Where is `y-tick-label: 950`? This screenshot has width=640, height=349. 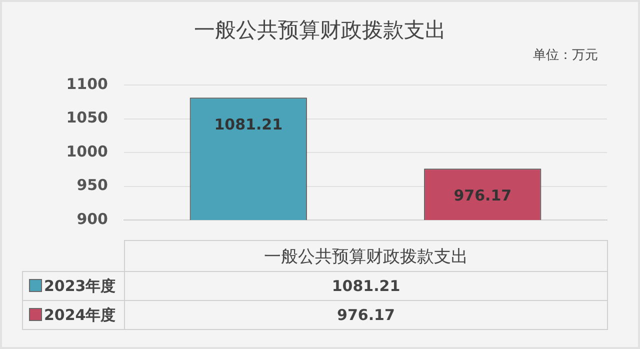 y-tick-label: 950 is located at coordinates (92, 185).